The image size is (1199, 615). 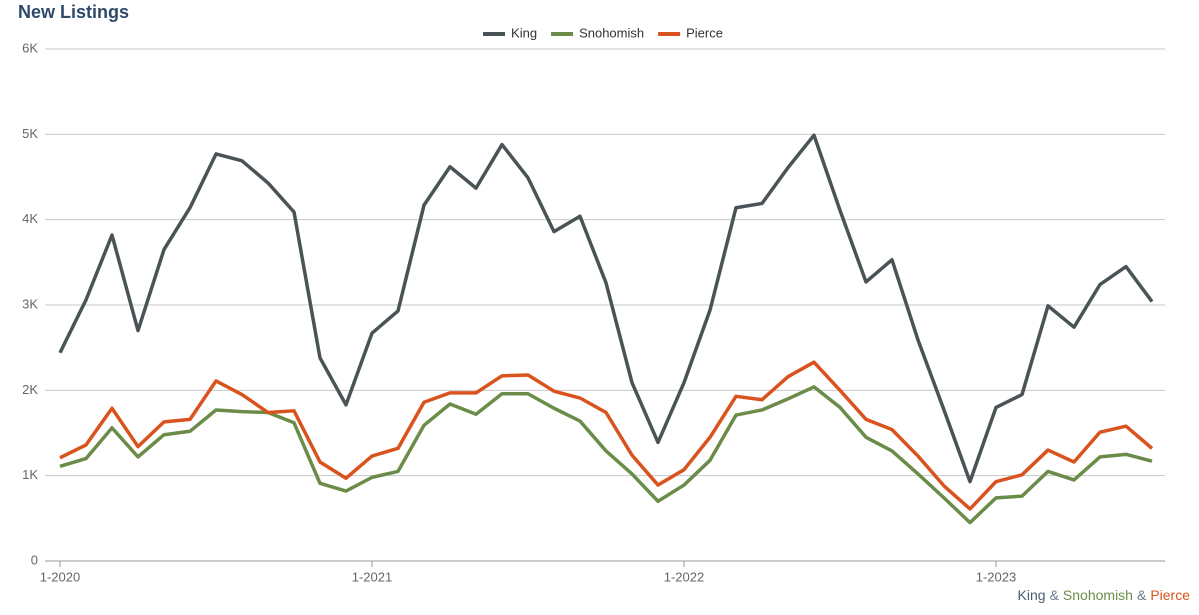 What do you see at coordinates (524, 32) in the screenshot?
I see `legend-label: King` at bounding box center [524, 32].